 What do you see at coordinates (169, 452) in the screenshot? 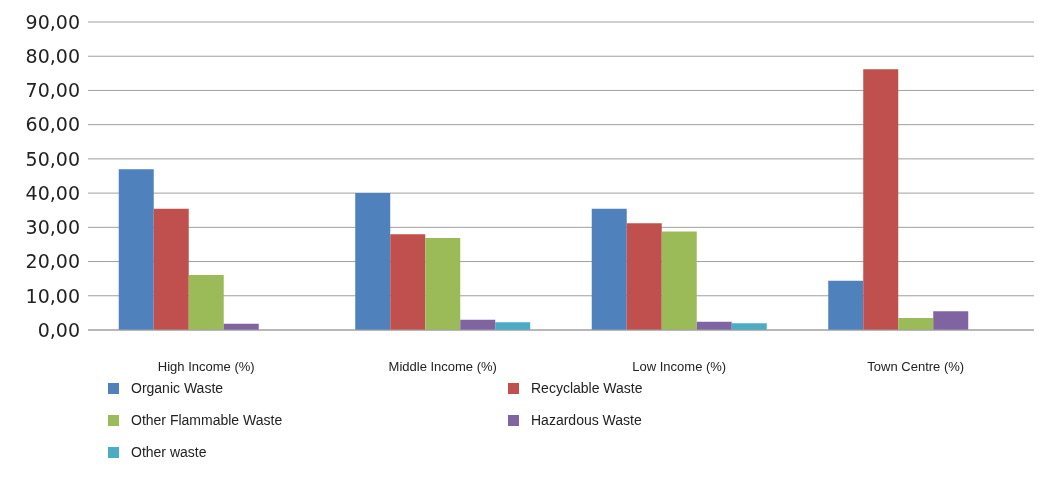
I see `legend-label: Other waste` at bounding box center [169, 452].